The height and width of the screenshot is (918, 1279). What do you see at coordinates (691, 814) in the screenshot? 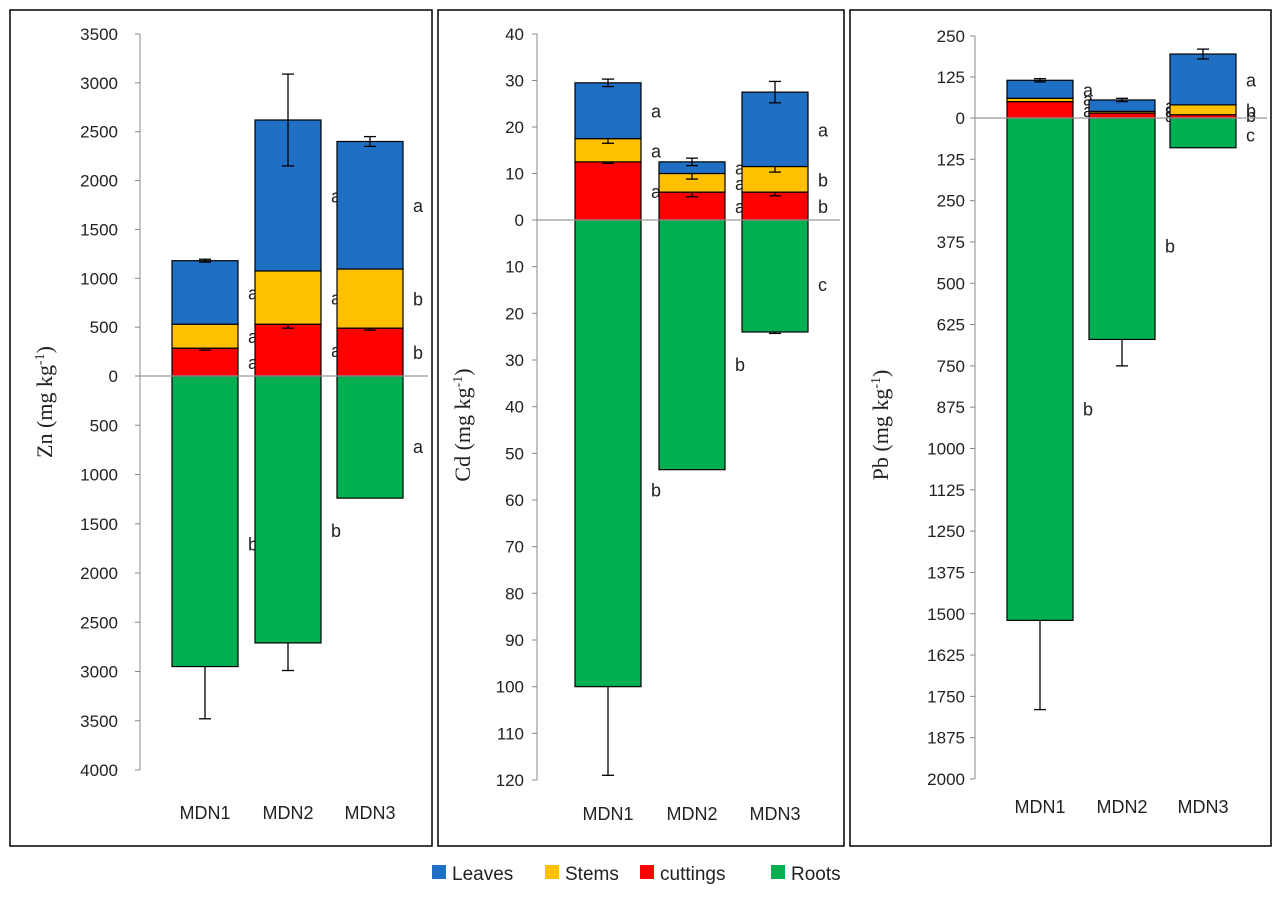
I see `x-tick-label: MDN2` at bounding box center [691, 814].